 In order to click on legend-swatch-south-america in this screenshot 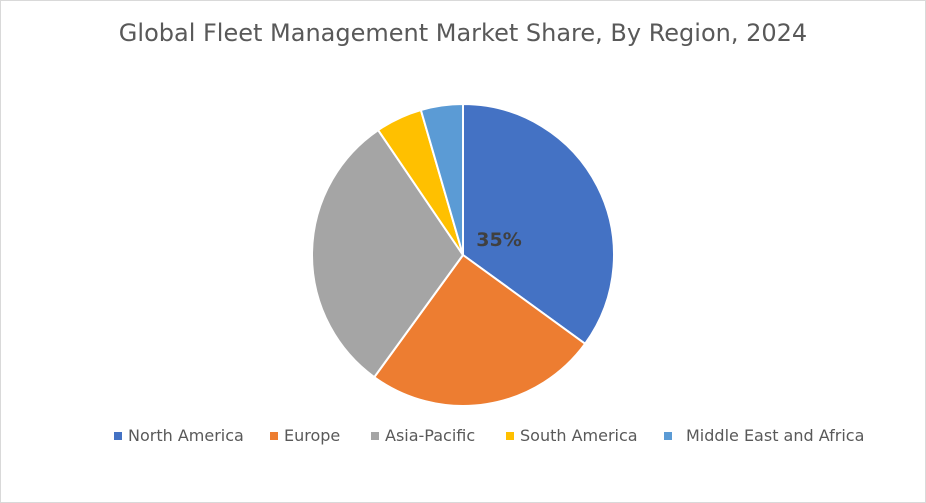, I will do `click(510, 435)`.